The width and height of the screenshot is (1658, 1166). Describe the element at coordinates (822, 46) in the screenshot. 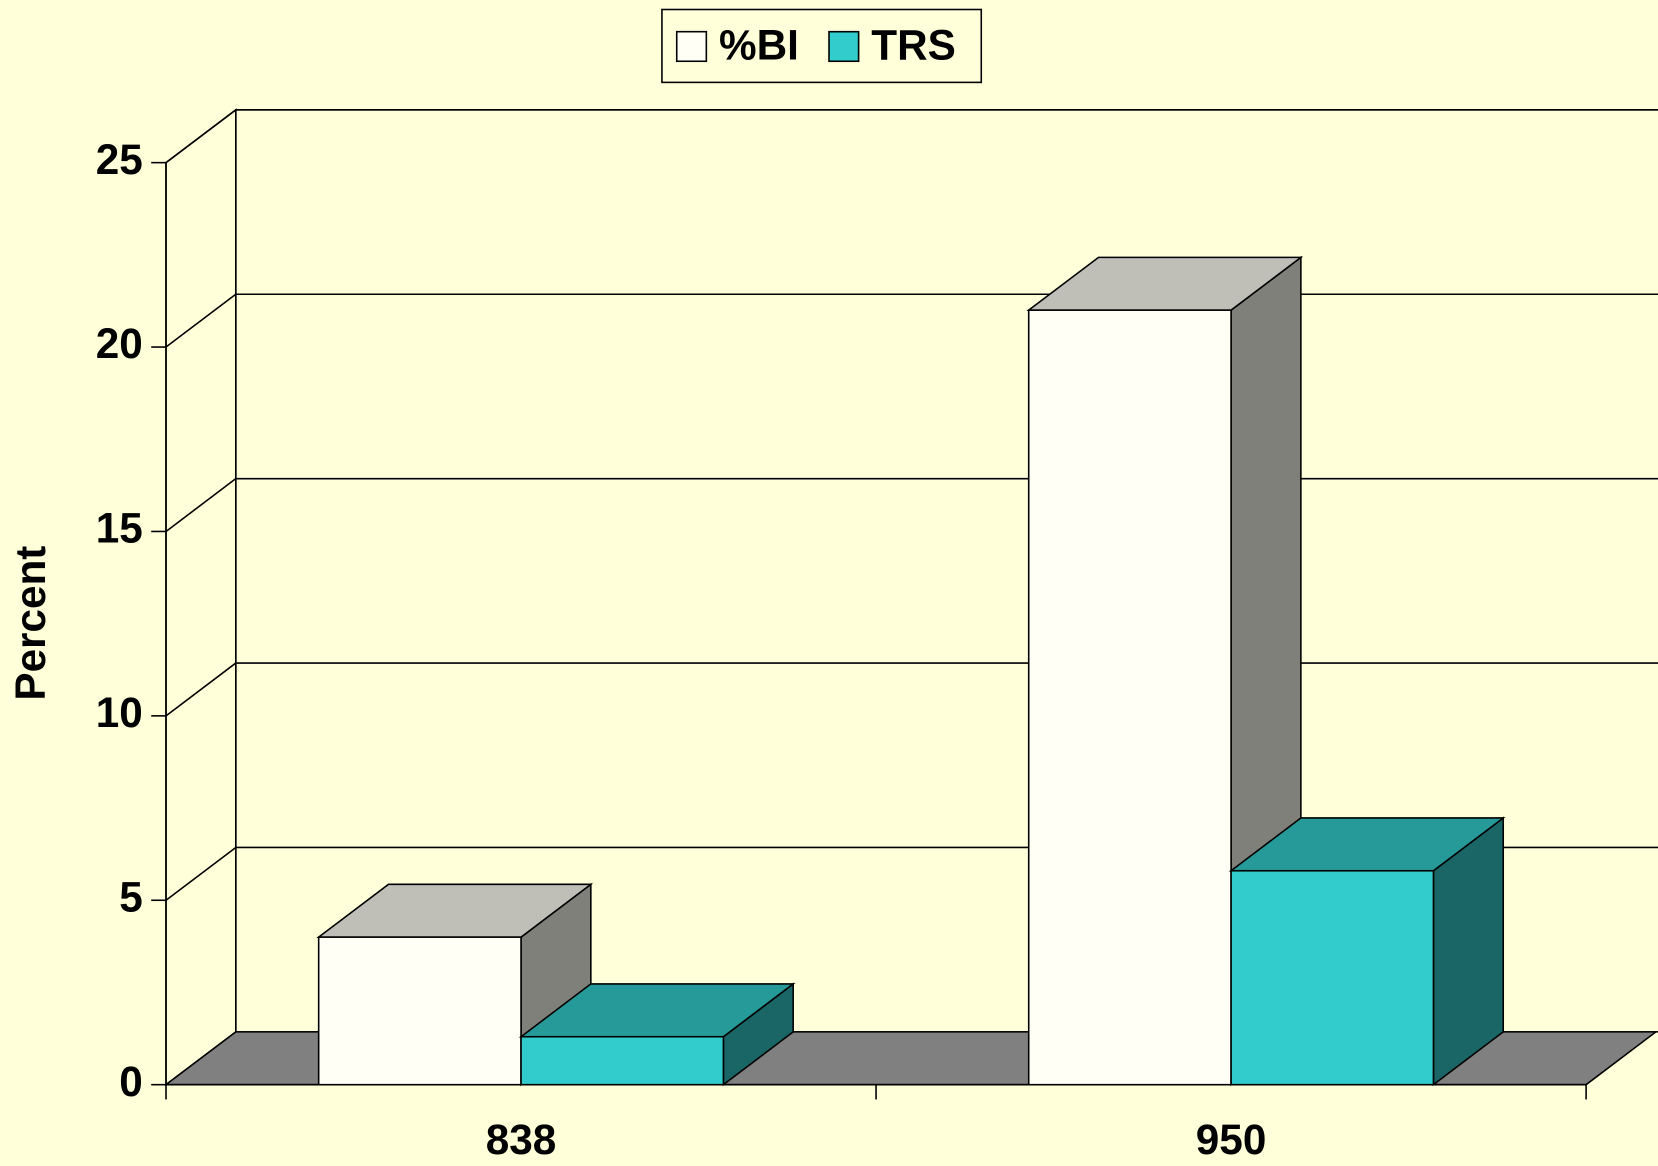

I see `legend-box` at that location.